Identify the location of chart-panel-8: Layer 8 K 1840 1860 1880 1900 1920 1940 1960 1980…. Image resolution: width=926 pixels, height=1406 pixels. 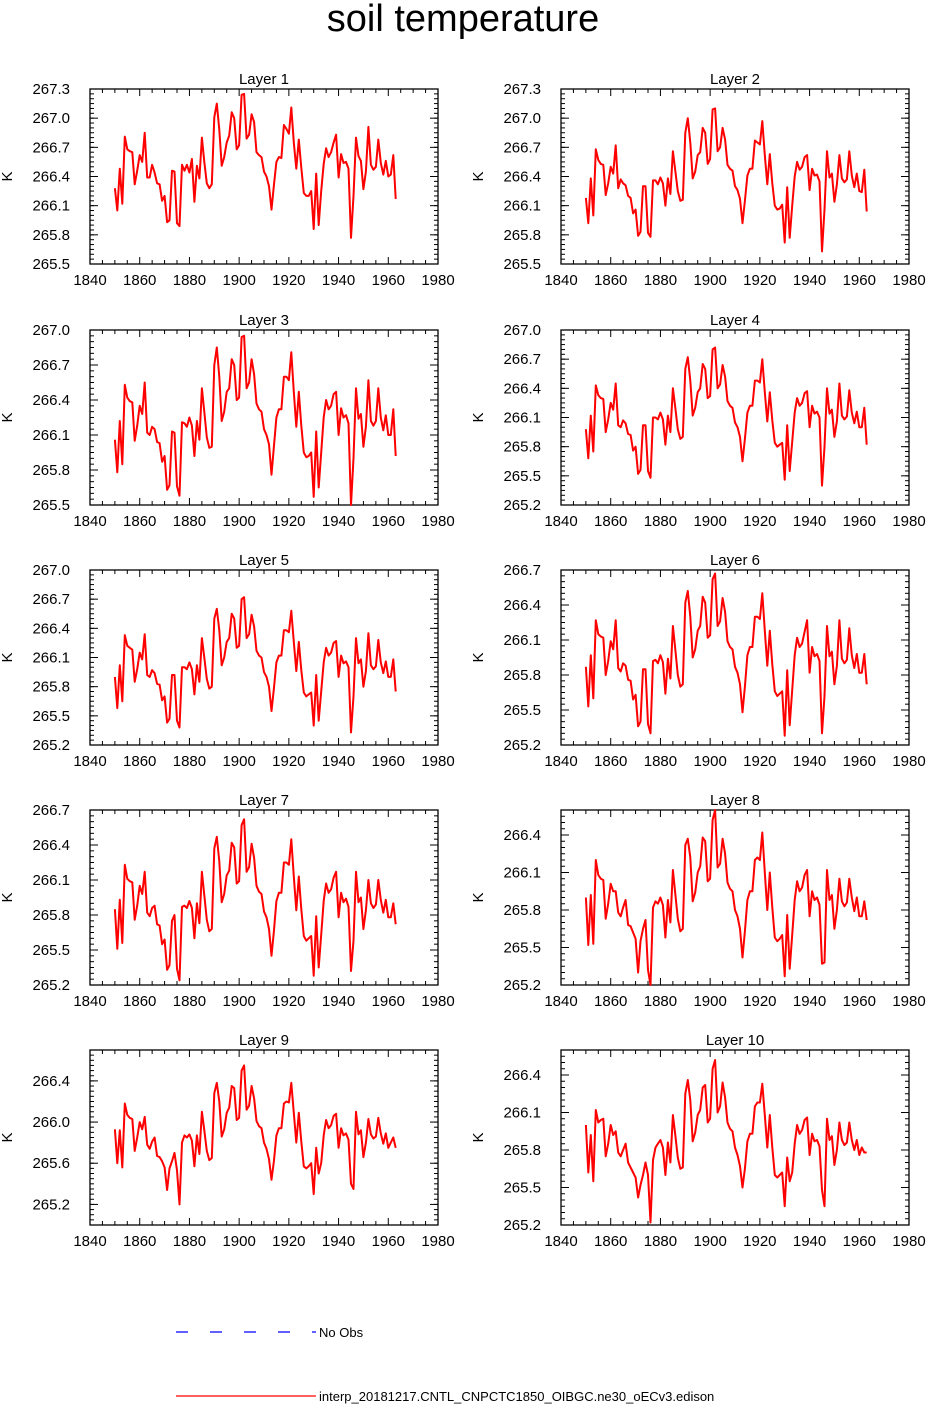
(698, 901).